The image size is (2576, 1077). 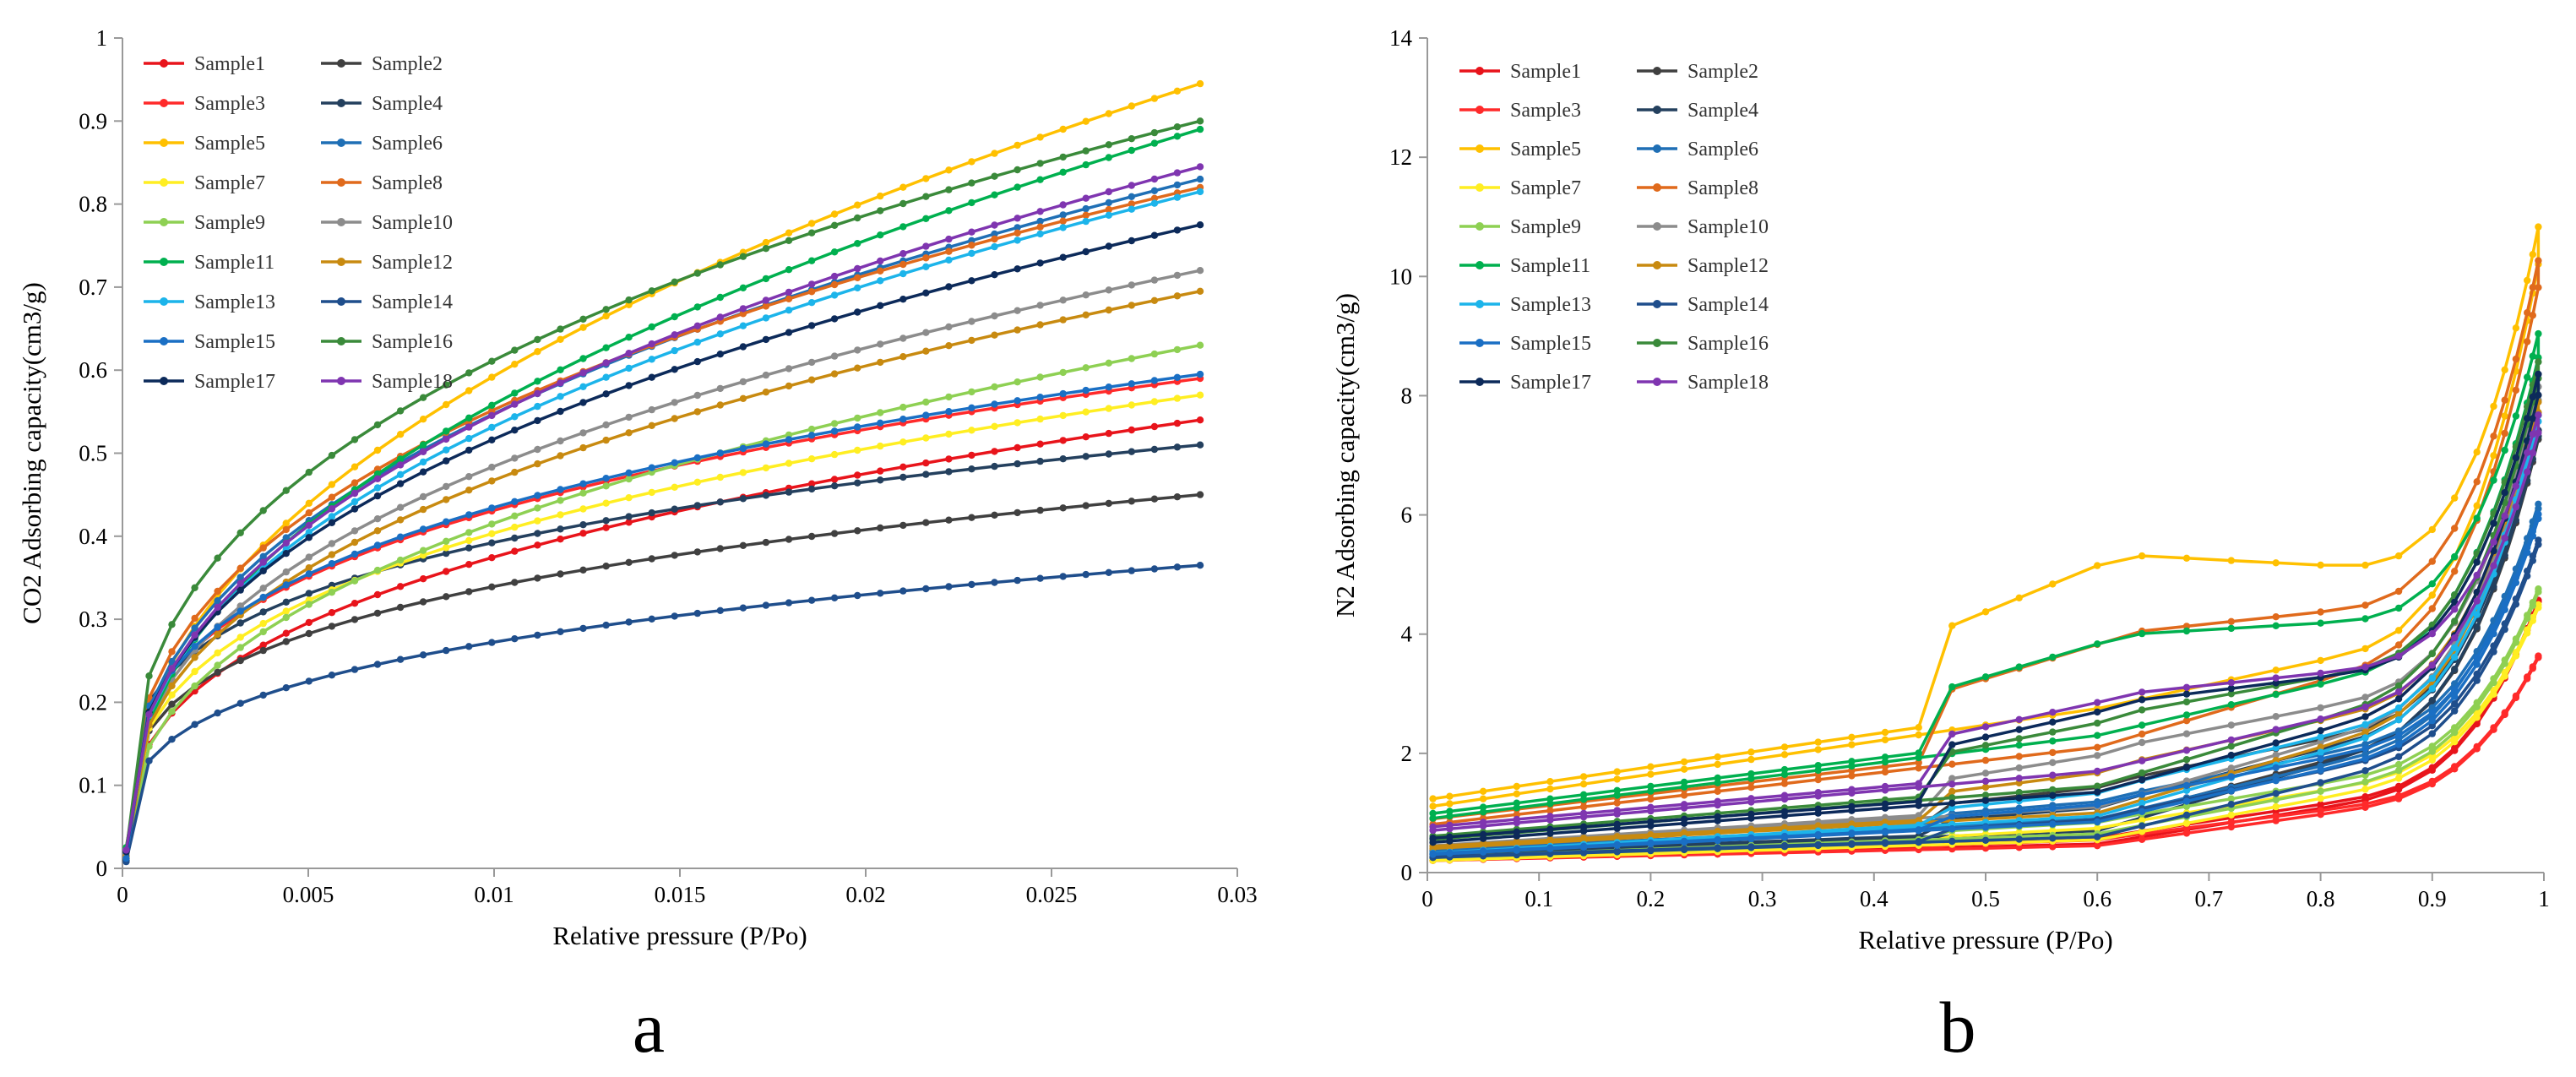 What do you see at coordinates (1703, 227) in the screenshot?
I see `legend-entry: Sample10` at bounding box center [1703, 227].